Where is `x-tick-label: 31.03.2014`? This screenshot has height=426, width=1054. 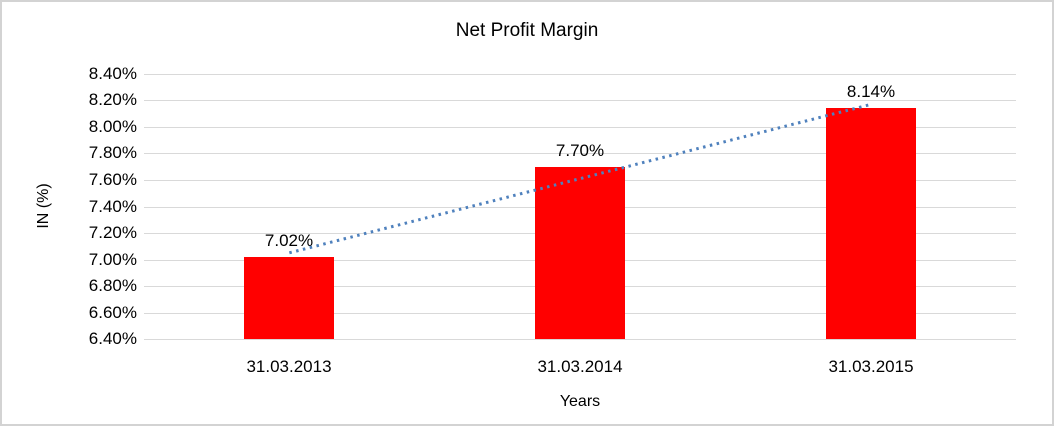 x-tick-label: 31.03.2014 is located at coordinates (580, 366).